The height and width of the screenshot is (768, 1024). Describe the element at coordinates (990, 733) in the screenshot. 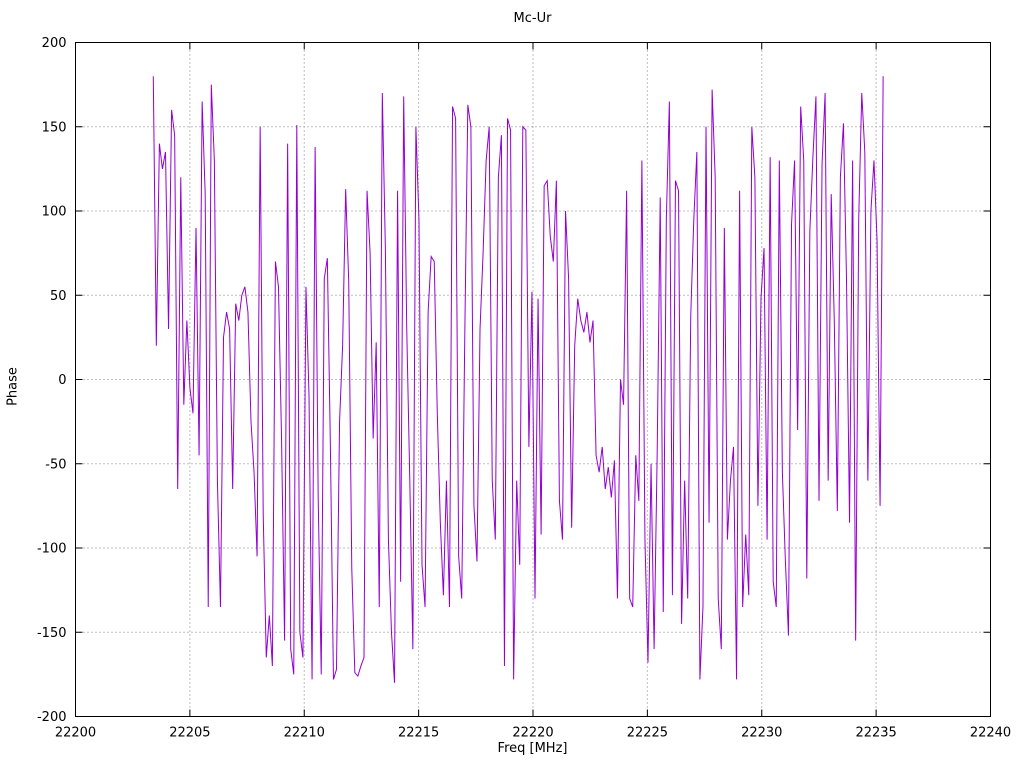

I see `x-tick-label: 22240` at that location.